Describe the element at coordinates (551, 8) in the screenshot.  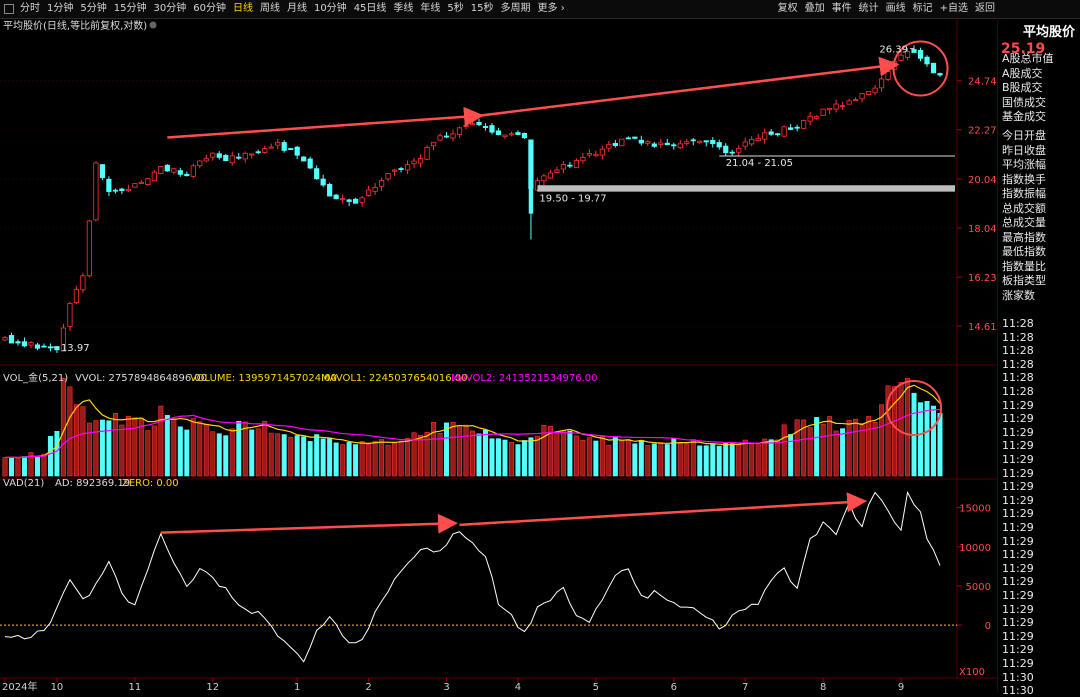
I see `toolbar-item-16: 更多 ›` at that location.